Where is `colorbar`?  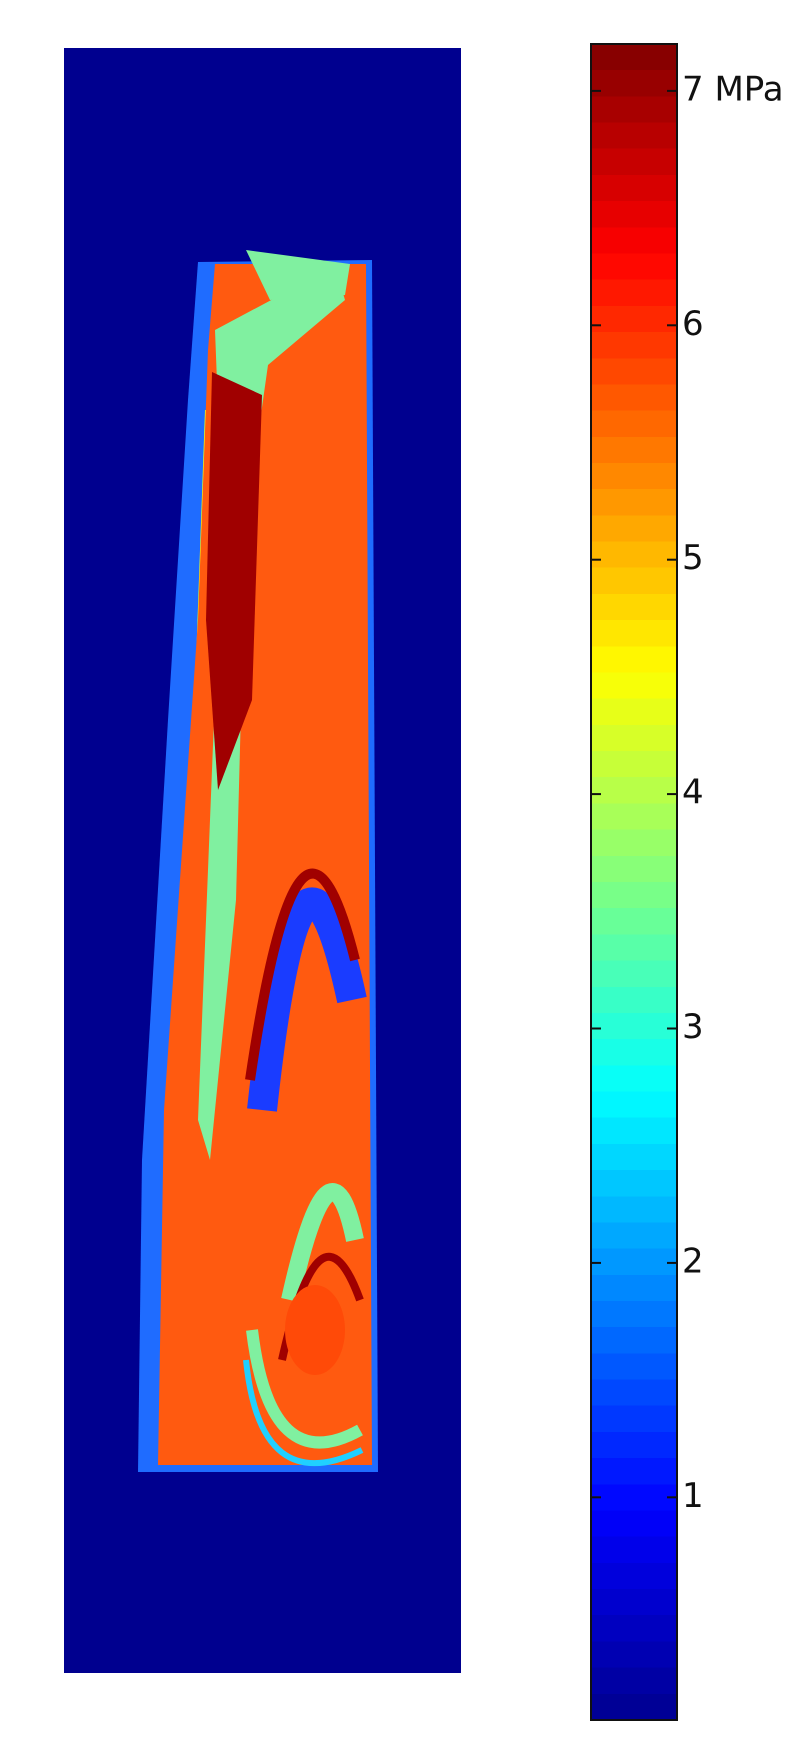 colorbar is located at coordinates (634, 882).